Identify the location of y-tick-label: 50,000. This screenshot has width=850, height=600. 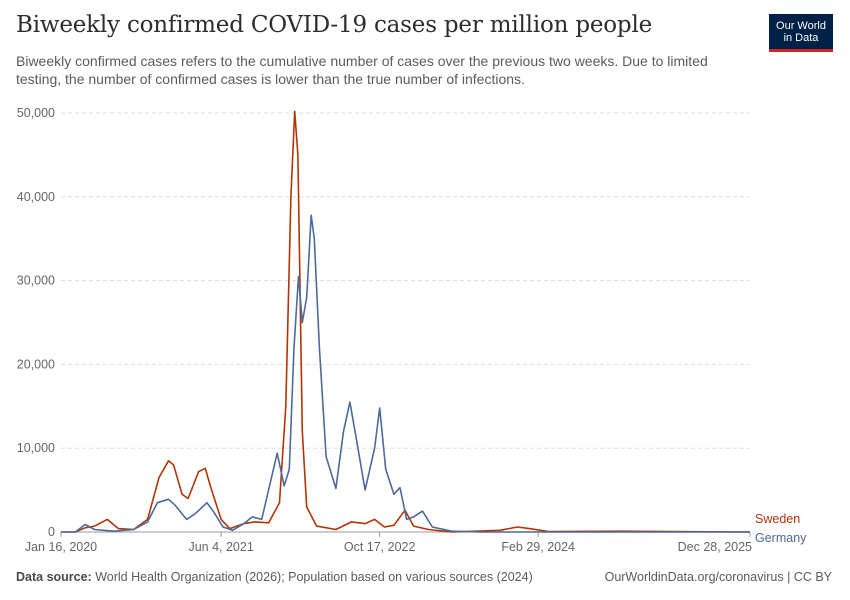
(36, 113).